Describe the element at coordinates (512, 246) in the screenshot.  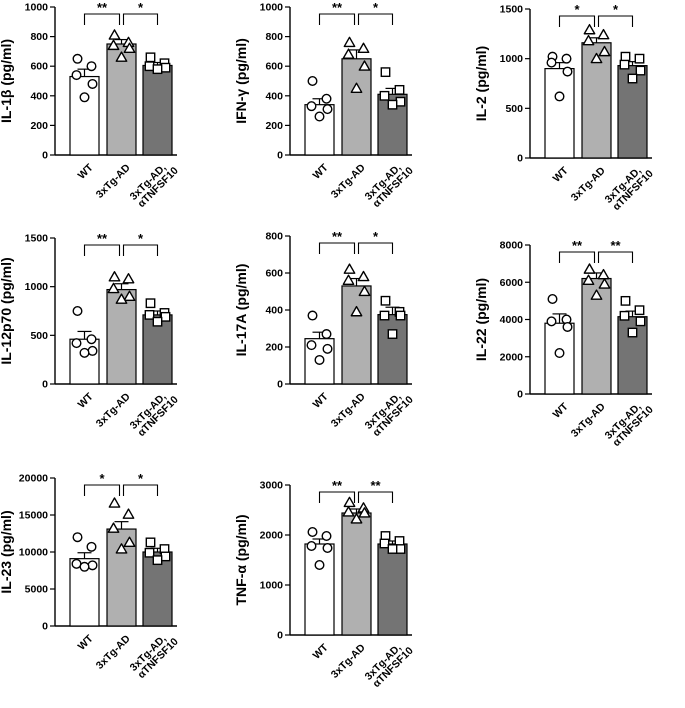
I see `y-tick-label: 8000` at that location.